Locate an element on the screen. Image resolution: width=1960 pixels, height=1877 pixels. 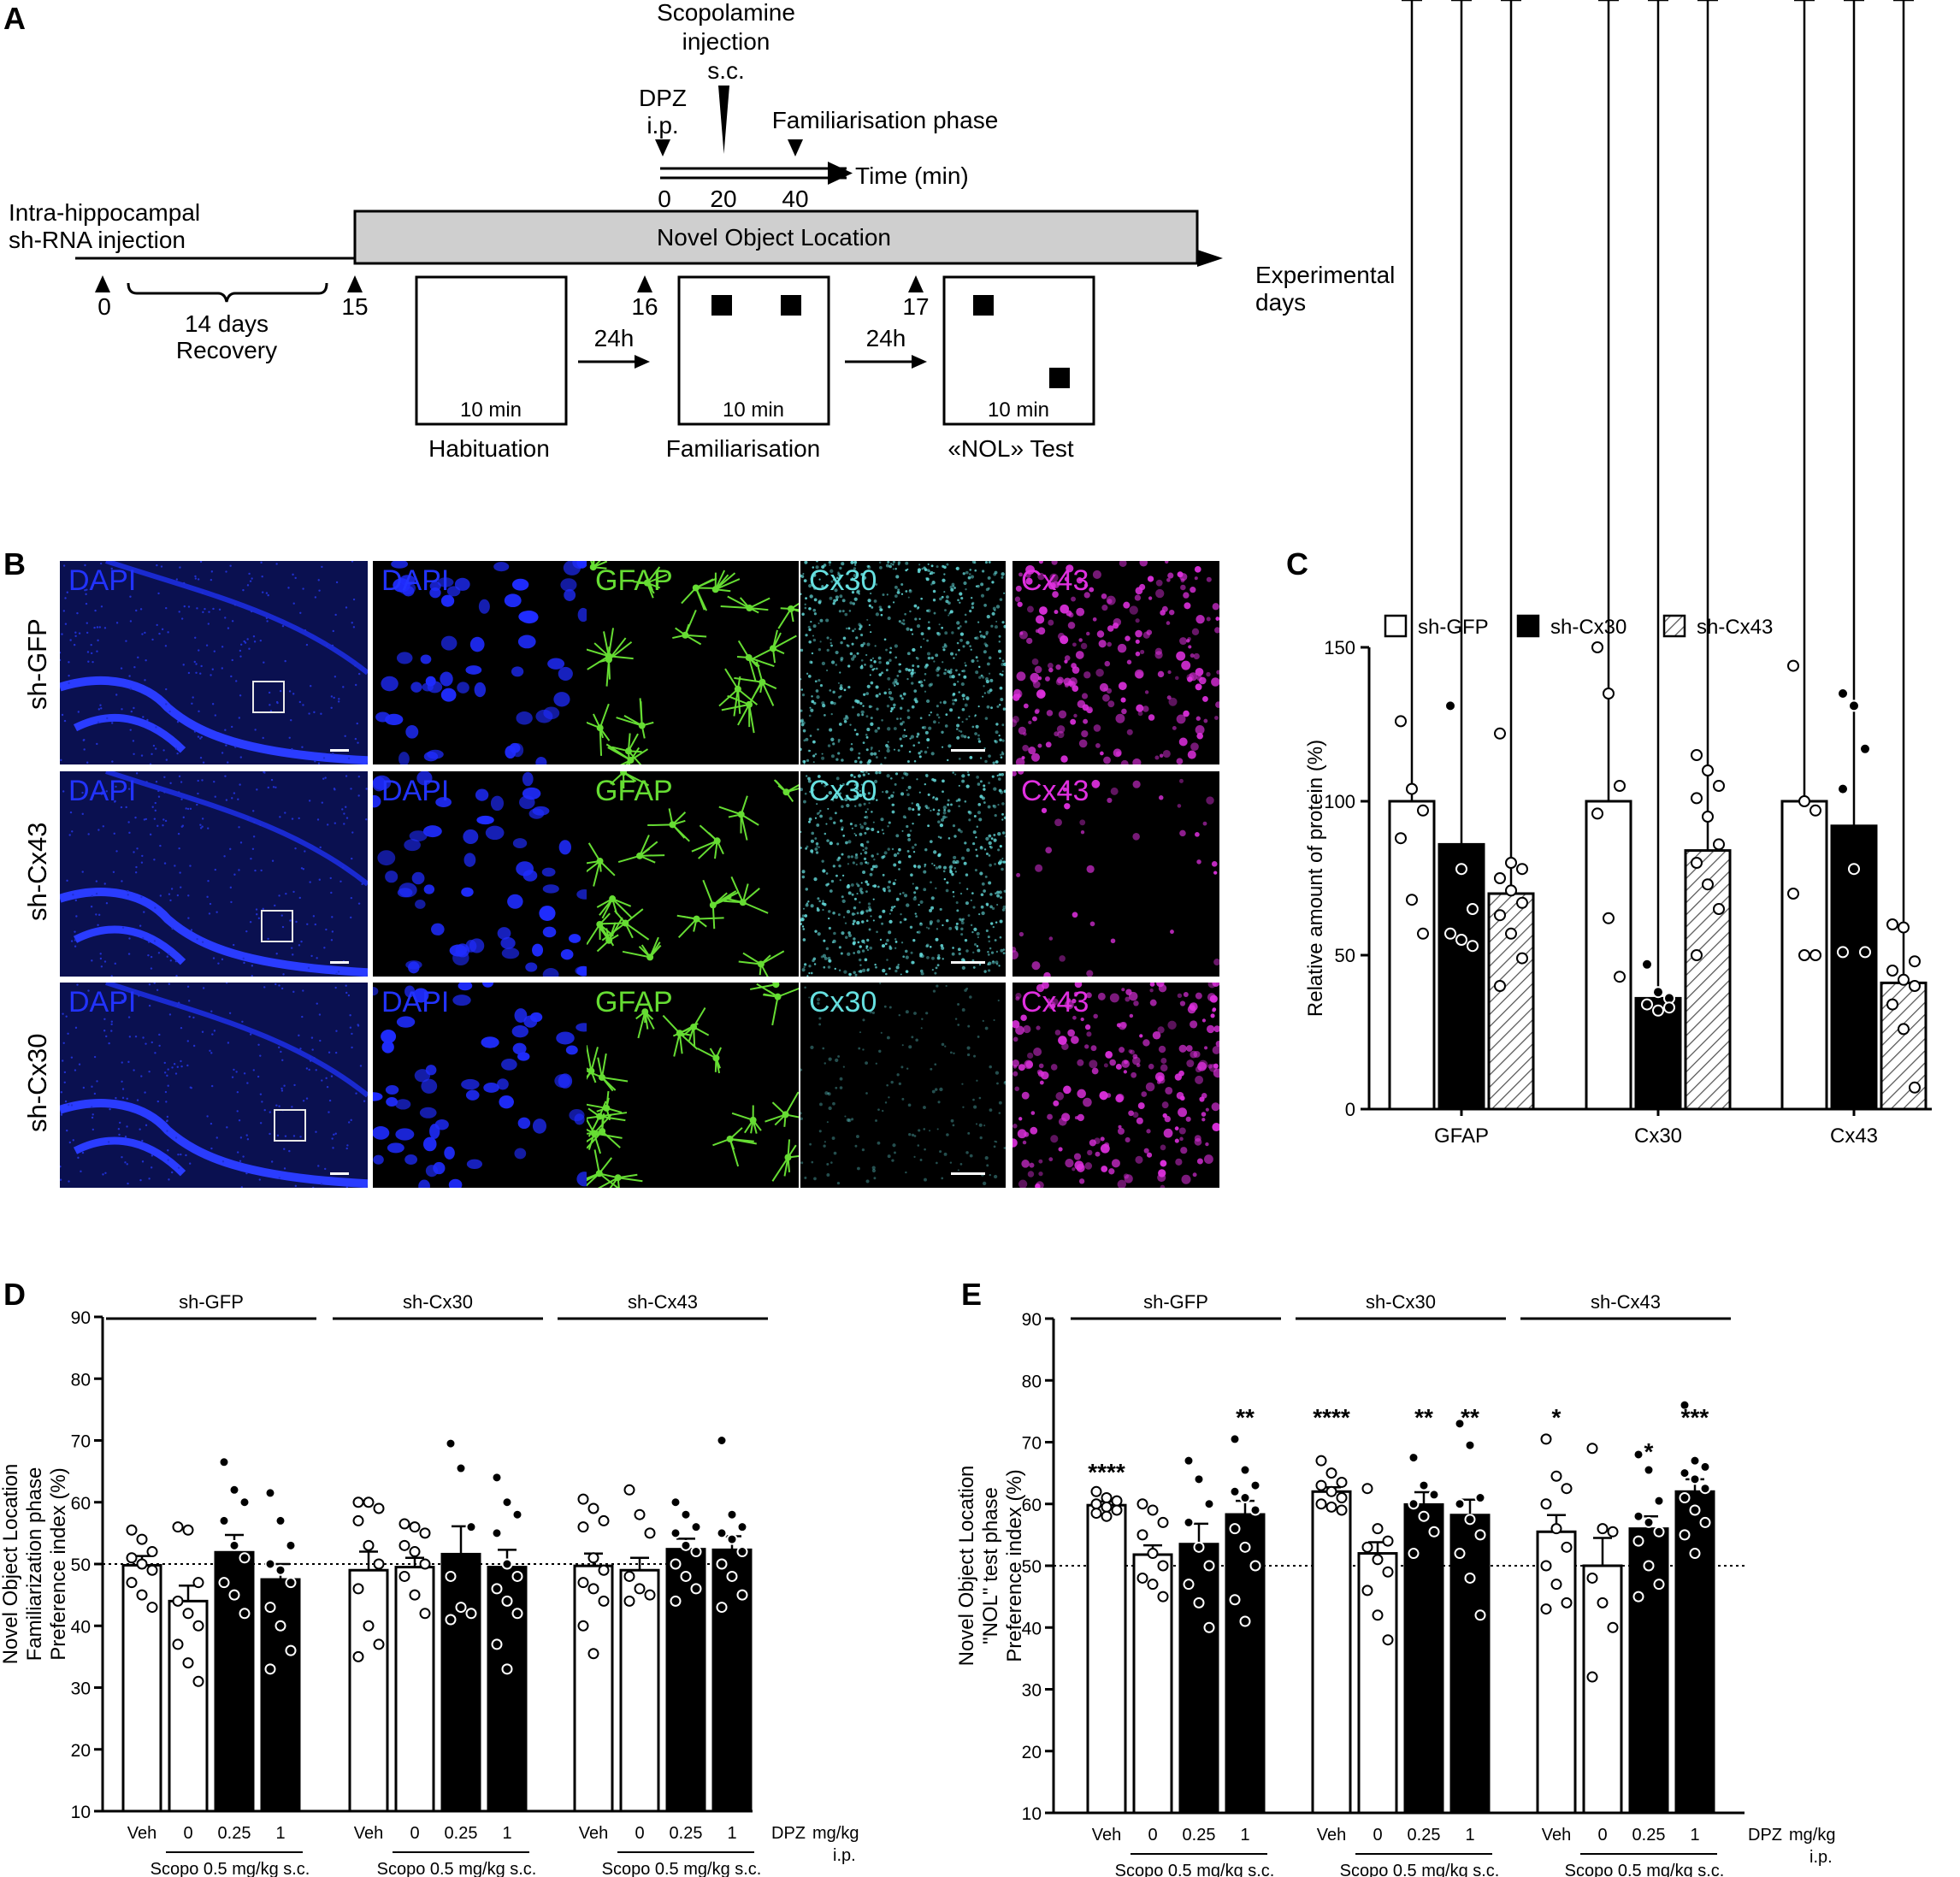
e-bar is located at coordinates (1695, 1652).